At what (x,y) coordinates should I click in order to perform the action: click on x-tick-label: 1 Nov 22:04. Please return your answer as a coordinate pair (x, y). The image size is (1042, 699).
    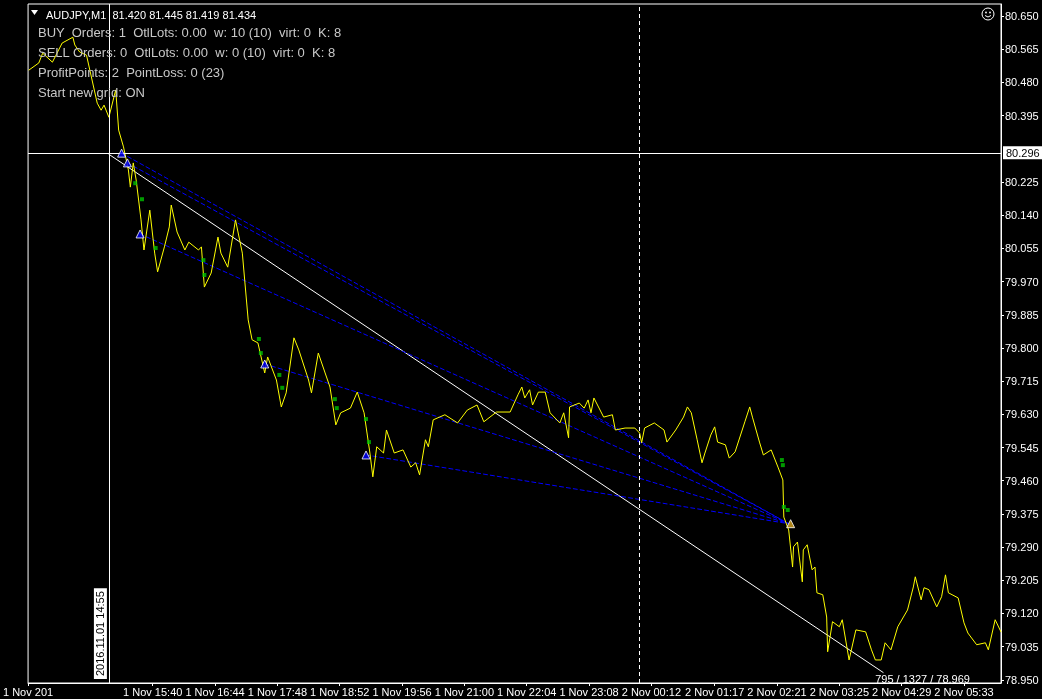
    Looking at the image, I should click on (527, 691).